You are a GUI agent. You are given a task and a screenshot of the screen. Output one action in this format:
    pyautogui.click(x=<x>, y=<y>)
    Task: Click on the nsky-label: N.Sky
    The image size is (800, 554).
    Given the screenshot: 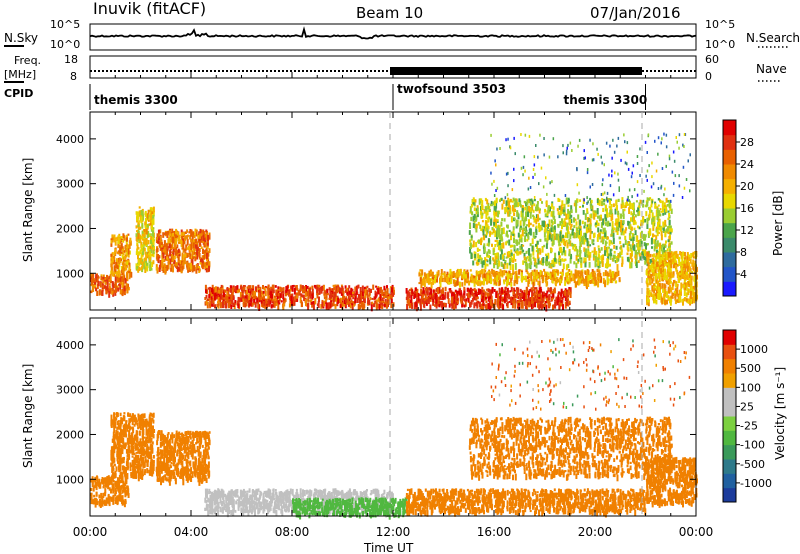 What is the action you would take?
    pyautogui.click(x=21, y=38)
    